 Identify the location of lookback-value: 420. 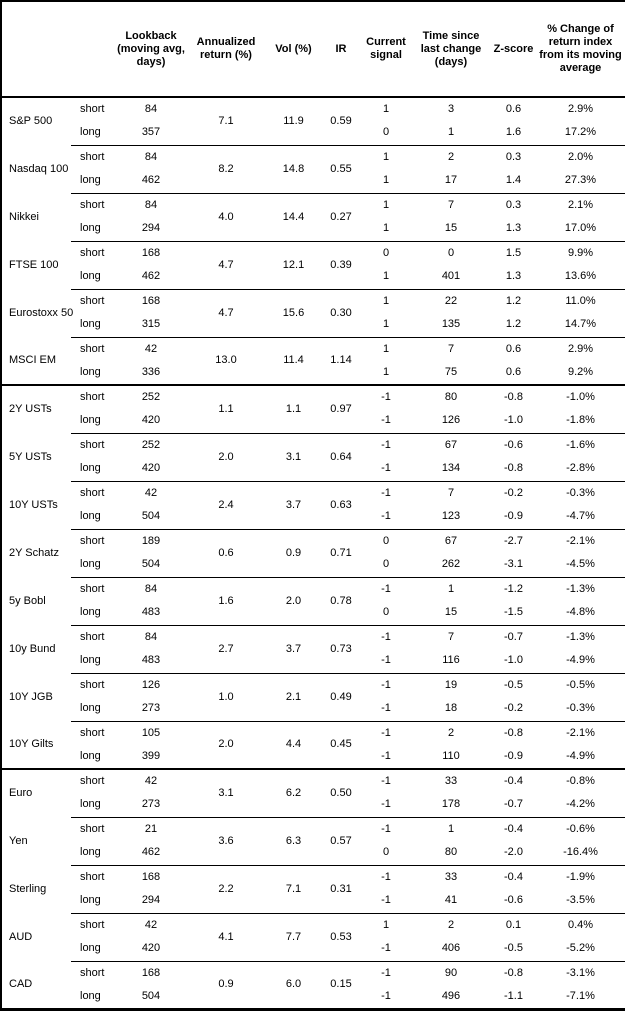
(151, 948).